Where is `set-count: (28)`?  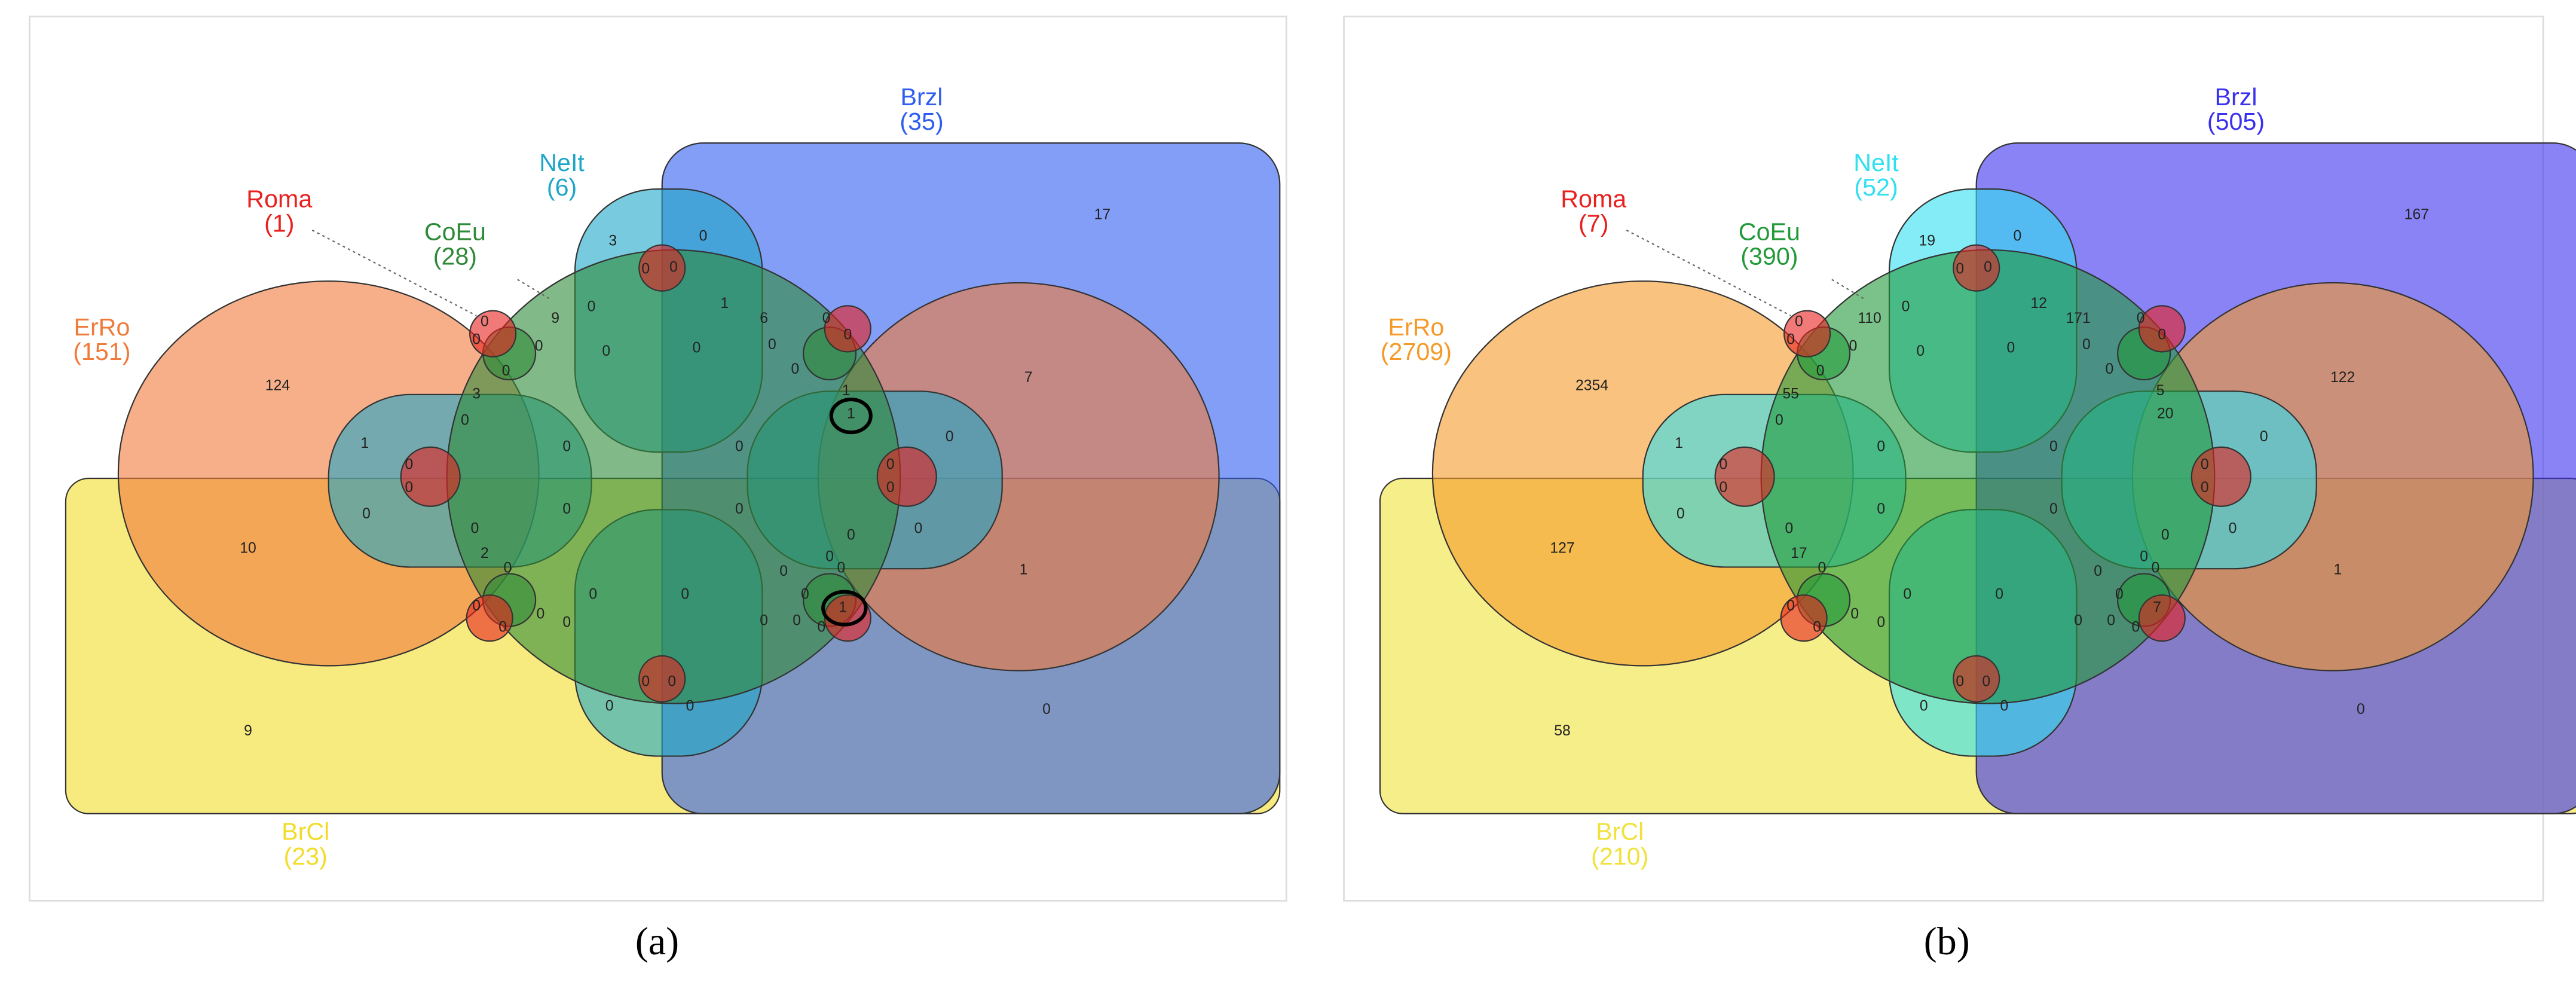
set-count: (28) is located at coordinates (455, 256).